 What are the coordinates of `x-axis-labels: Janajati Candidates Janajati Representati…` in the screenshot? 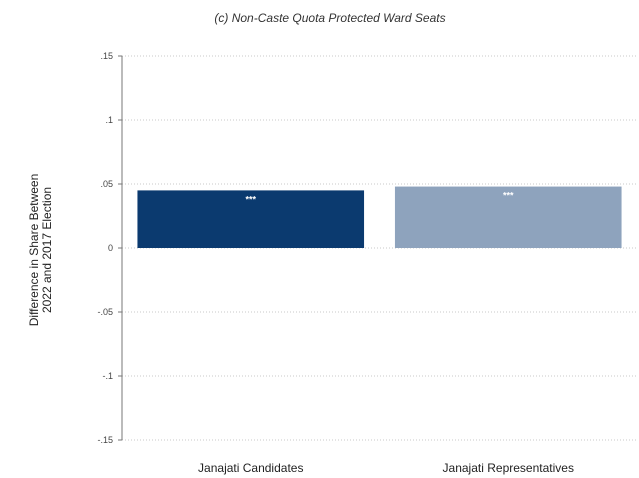 It's located at (386, 468).